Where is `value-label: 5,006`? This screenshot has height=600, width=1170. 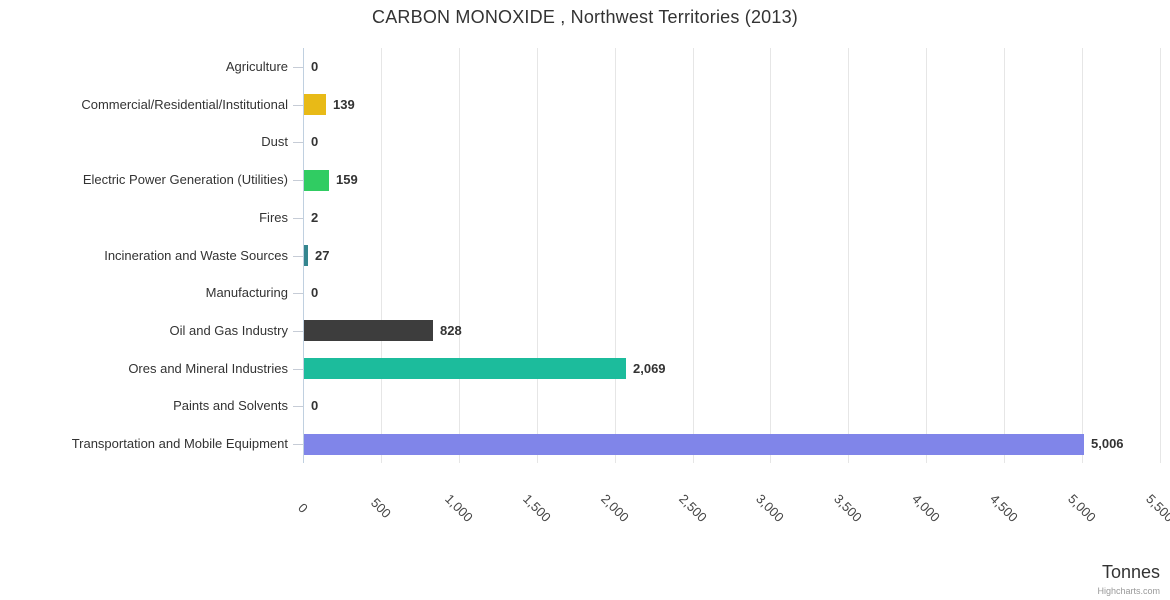 value-label: 5,006 is located at coordinates (1107, 443).